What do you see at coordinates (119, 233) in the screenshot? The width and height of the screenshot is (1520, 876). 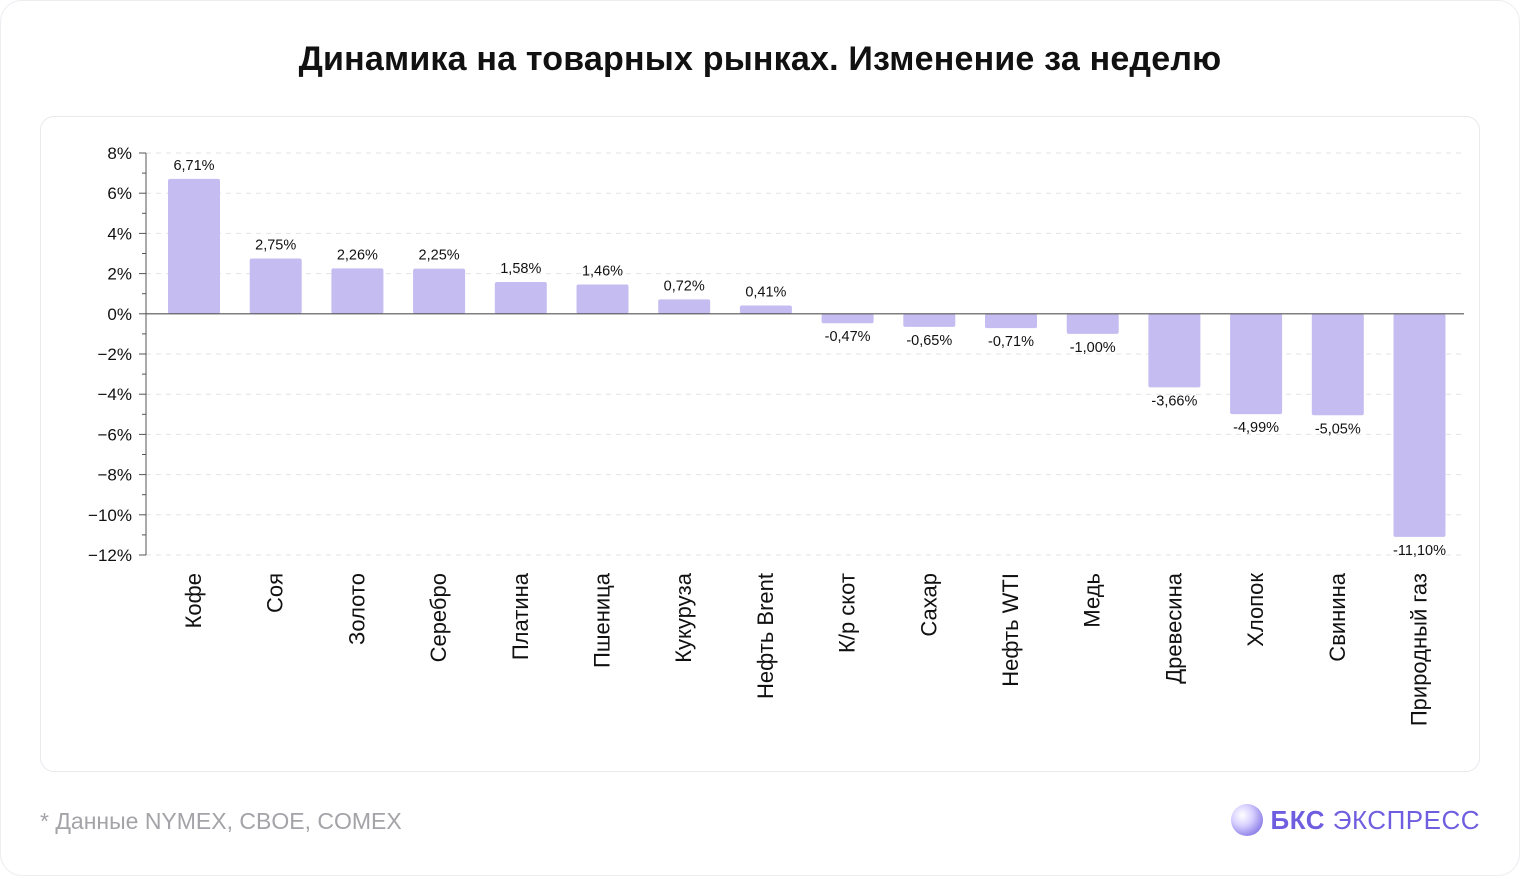 I see `y-tick-label: 4%` at bounding box center [119, 233].